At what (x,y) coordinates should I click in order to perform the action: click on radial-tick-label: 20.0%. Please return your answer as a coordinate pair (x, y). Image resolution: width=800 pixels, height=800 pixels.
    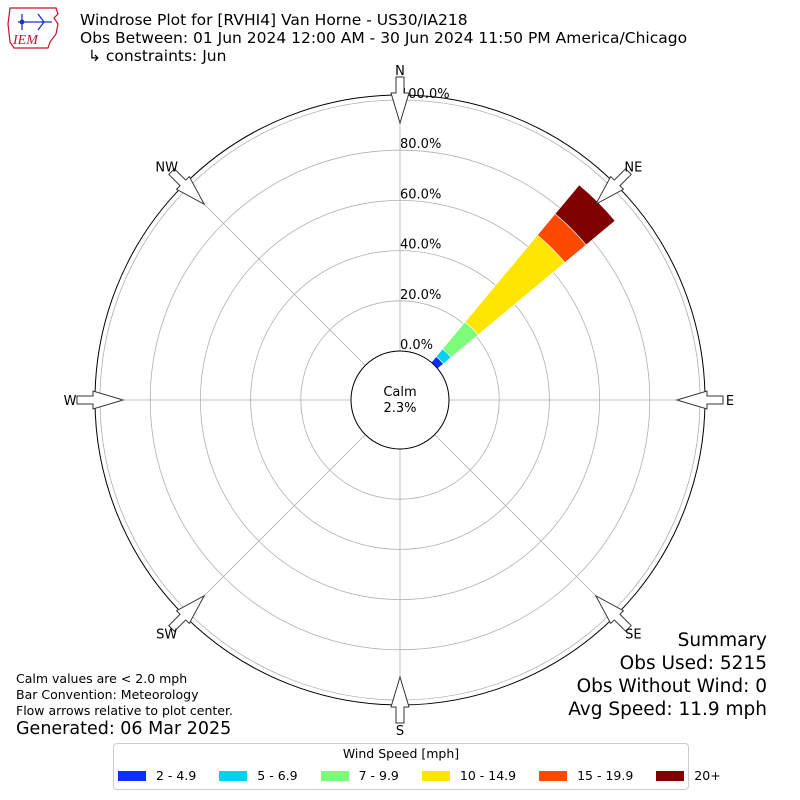
    Looking at the image, I should click on (420, 295).